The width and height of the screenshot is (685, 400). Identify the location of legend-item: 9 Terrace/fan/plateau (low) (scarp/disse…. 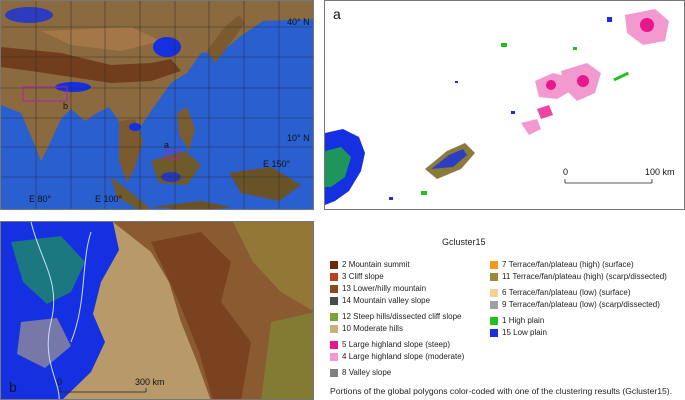
(575, 304).